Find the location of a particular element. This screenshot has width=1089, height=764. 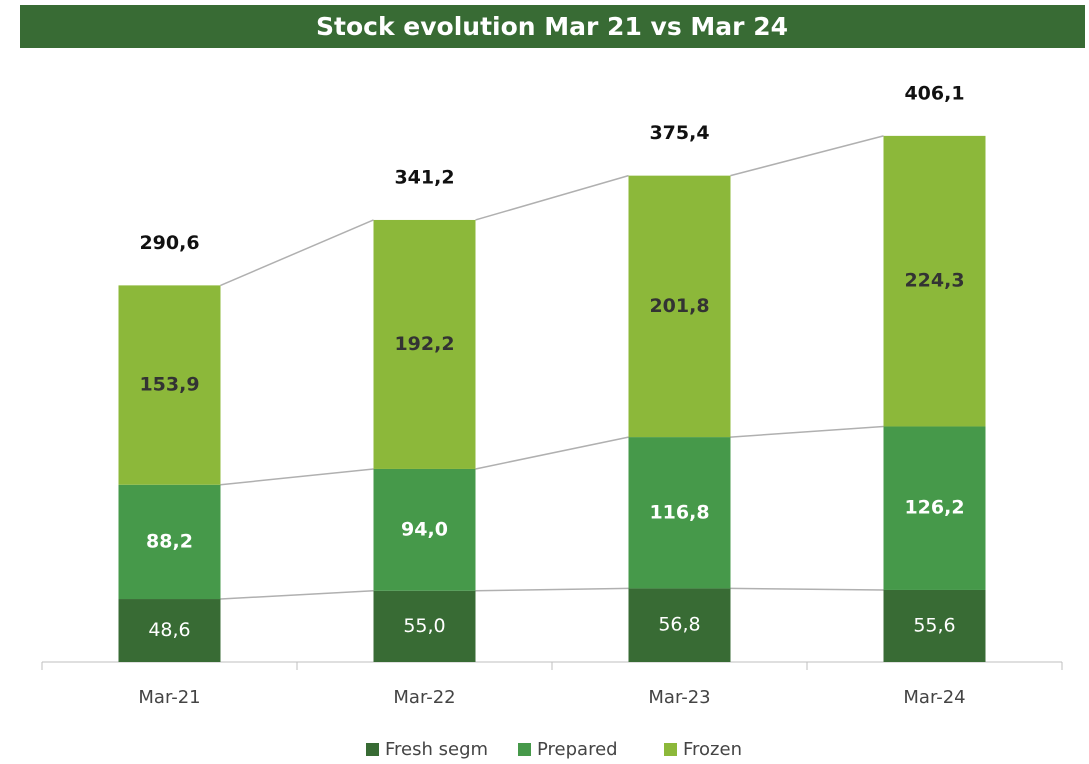

value-label: 55,6 is located at coordinates (934, 625).